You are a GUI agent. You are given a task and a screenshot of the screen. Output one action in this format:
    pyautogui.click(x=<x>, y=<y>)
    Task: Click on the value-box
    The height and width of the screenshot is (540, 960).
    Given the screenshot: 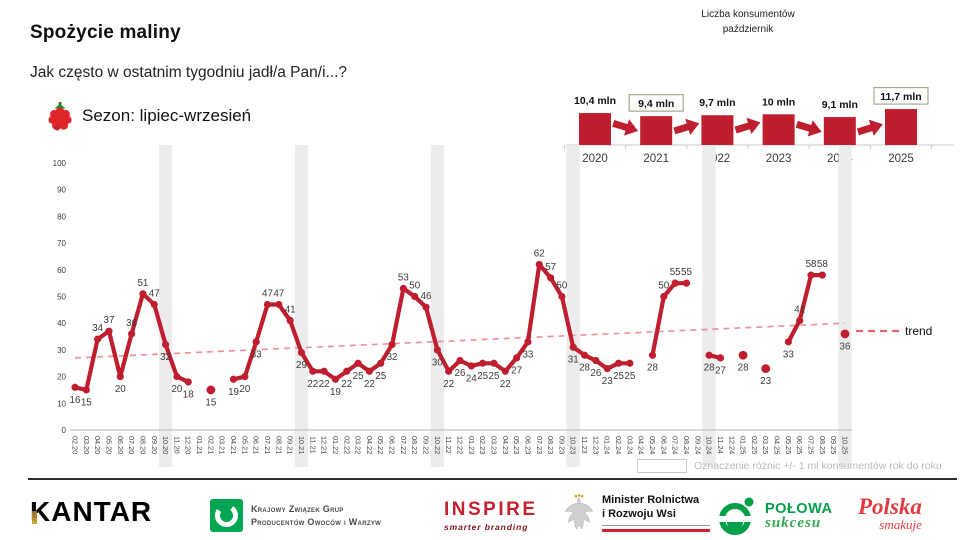 What is the action you would take?
    pyautogui.click(x=656, y=103)
    